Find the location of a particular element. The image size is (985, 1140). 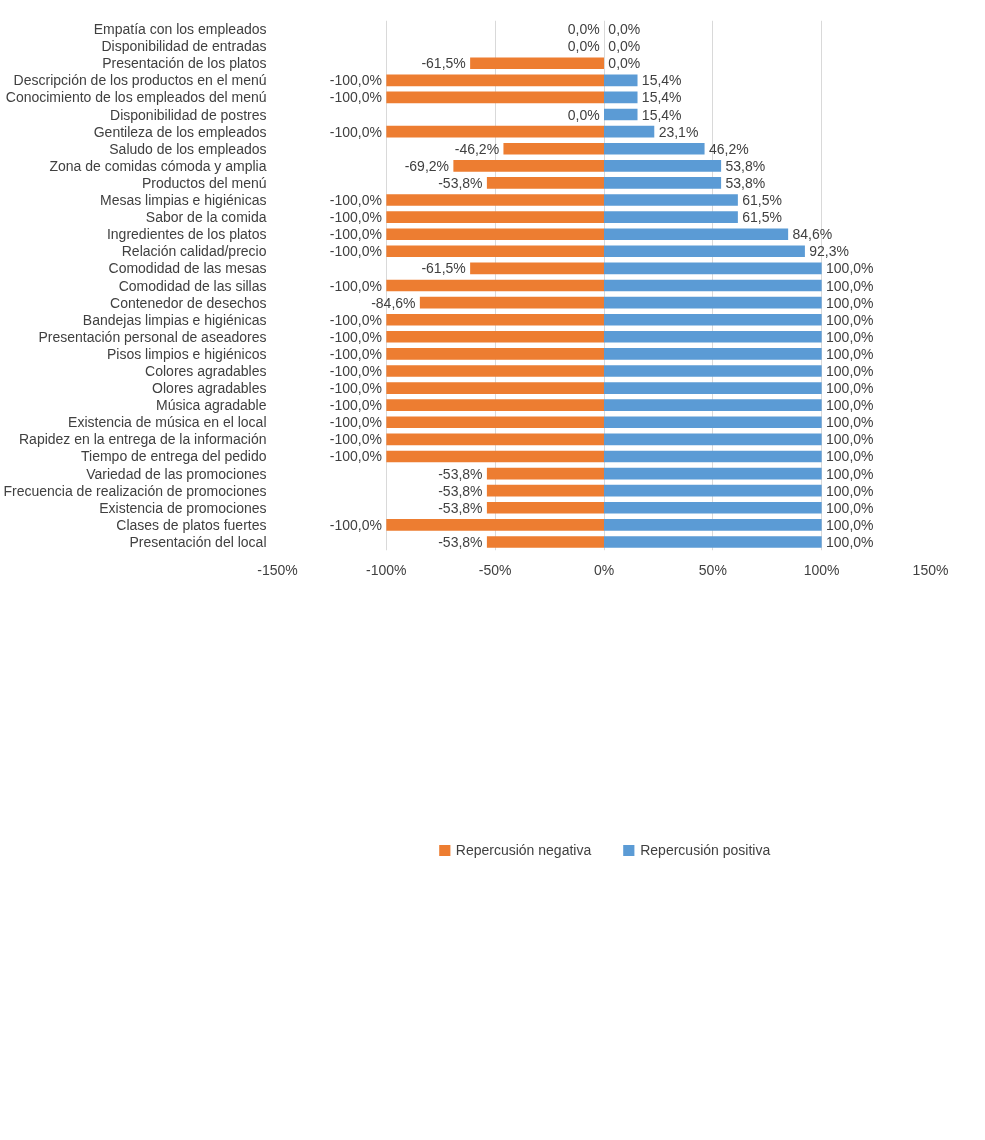

data-label: -46,2% is located at coordinates (477, 148).